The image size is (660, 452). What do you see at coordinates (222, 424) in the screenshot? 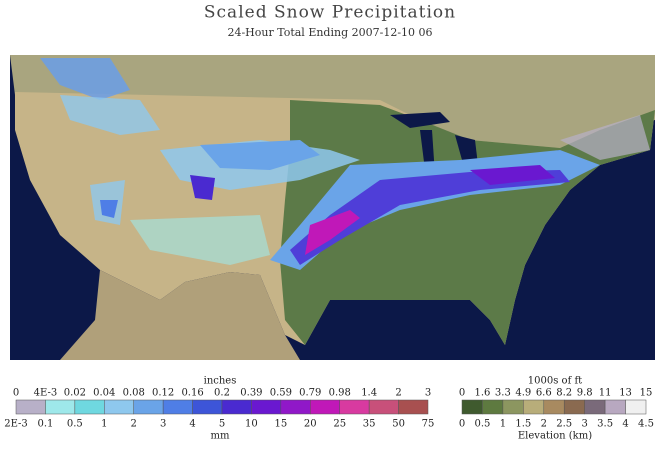
I see `bottom-label: 5` at bounding box center [222, 424].